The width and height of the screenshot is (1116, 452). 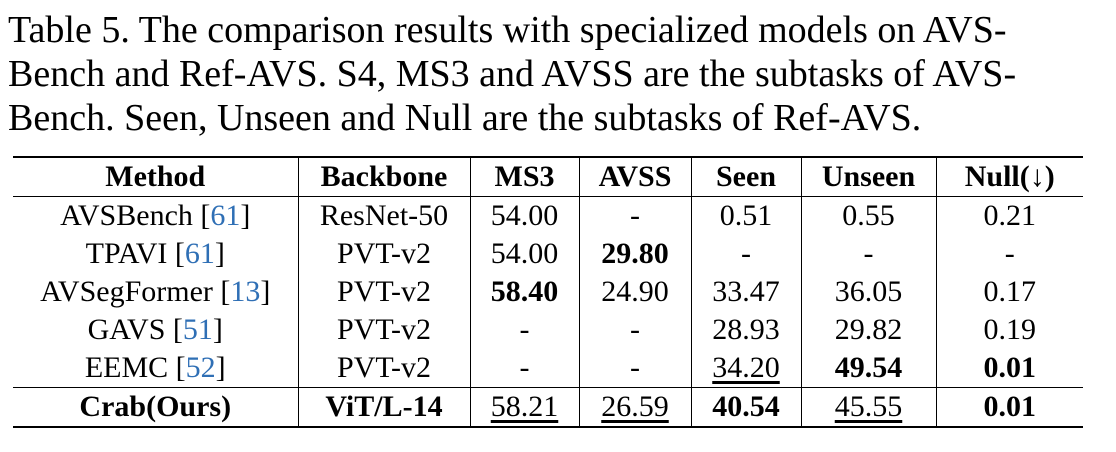 What do you see at coordinates (869, 368) in the screenshot?
I see `cell-unseen: 49.54` at bounding box center [869, 368].